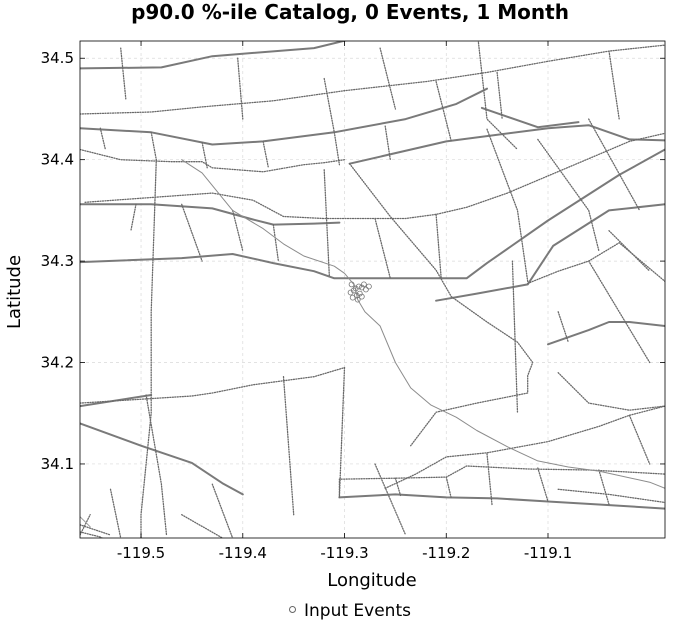 Image resolution: width=700 pixels, height=631 pixels. What do you see at coordinates (57, 261) in the screenshot?
I see `y-tick-label: 34.3` at bounding box center [57, 261].